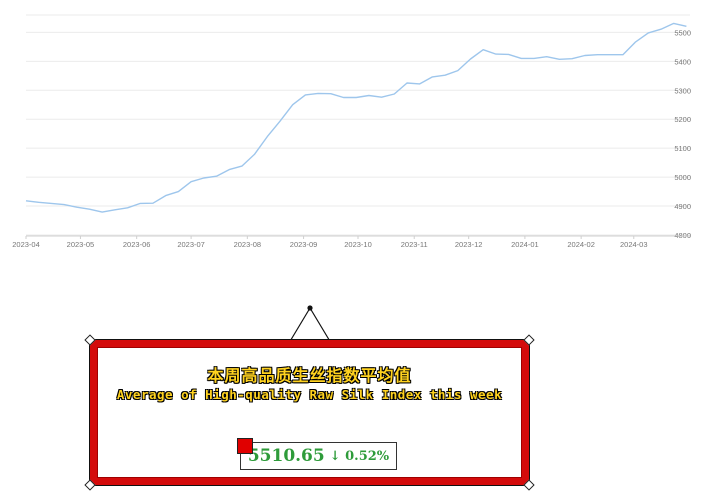 This screenshot has width=715, height=500. Describe the element at coordinates (682, 32) in the screenshot. I see `y-tick-label: 5500` at that location.